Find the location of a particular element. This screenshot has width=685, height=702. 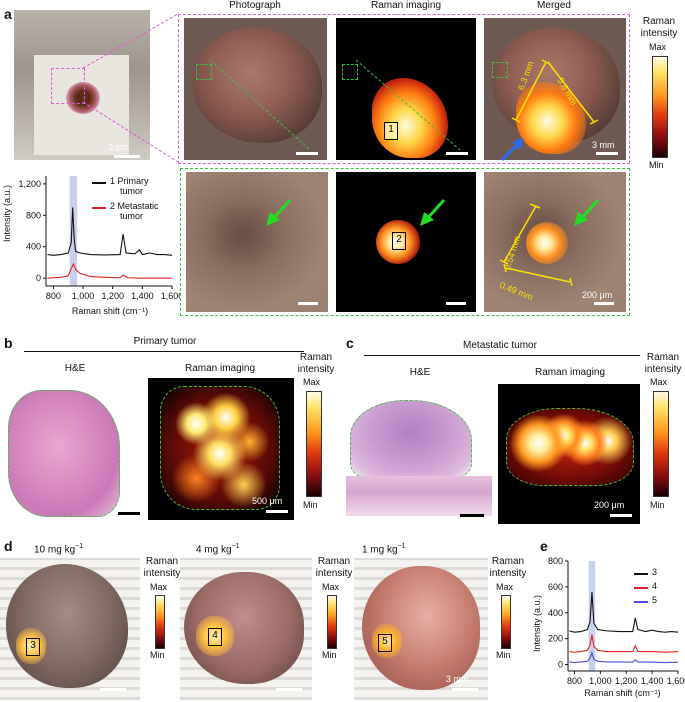

d-kidney-4: 4 is located at coordinates (246, 629).